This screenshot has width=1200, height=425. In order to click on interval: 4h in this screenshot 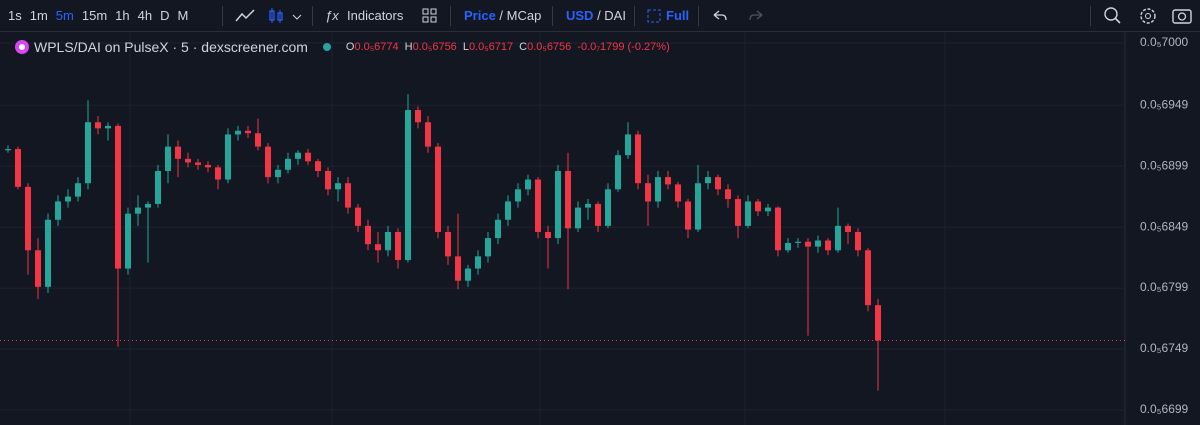, I will do `click(145, 15)`.